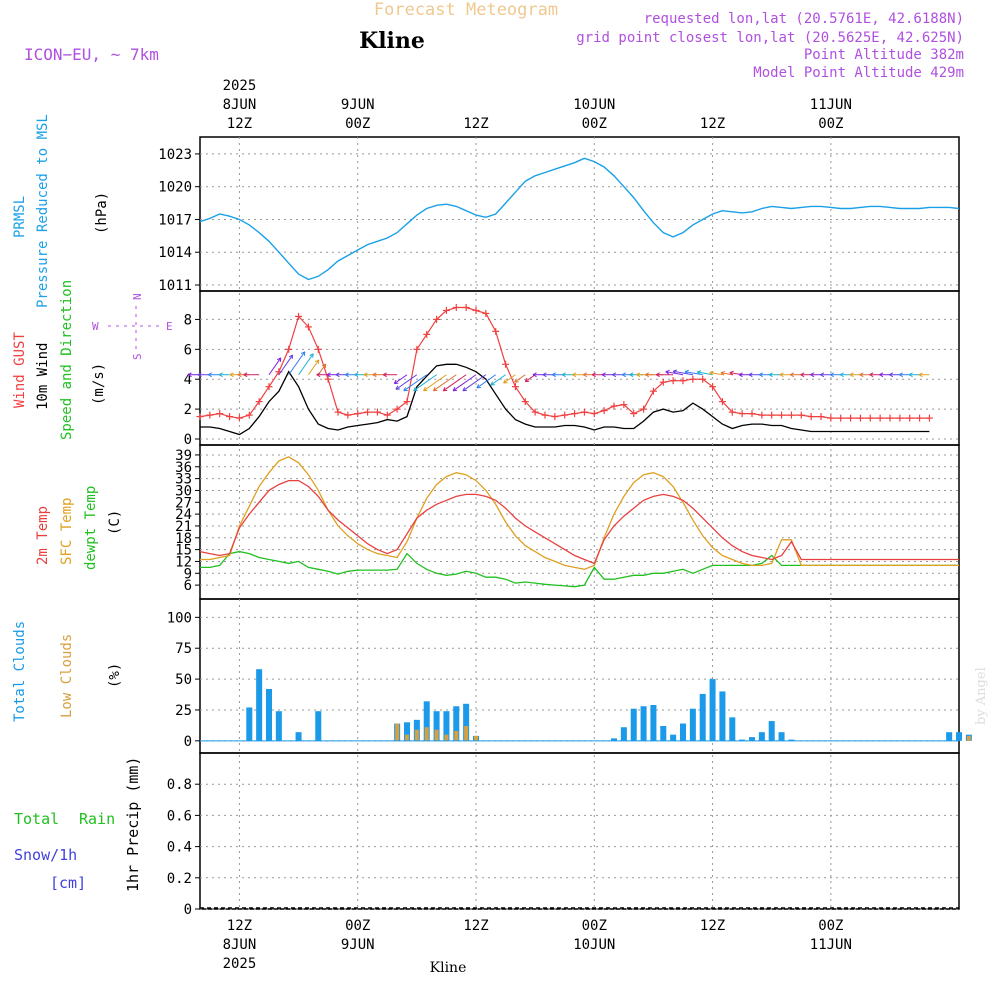  Describe the element at coordinates (20, 370) in the screenshot. I see `wind-gust-label: Wind GUST` at that location.